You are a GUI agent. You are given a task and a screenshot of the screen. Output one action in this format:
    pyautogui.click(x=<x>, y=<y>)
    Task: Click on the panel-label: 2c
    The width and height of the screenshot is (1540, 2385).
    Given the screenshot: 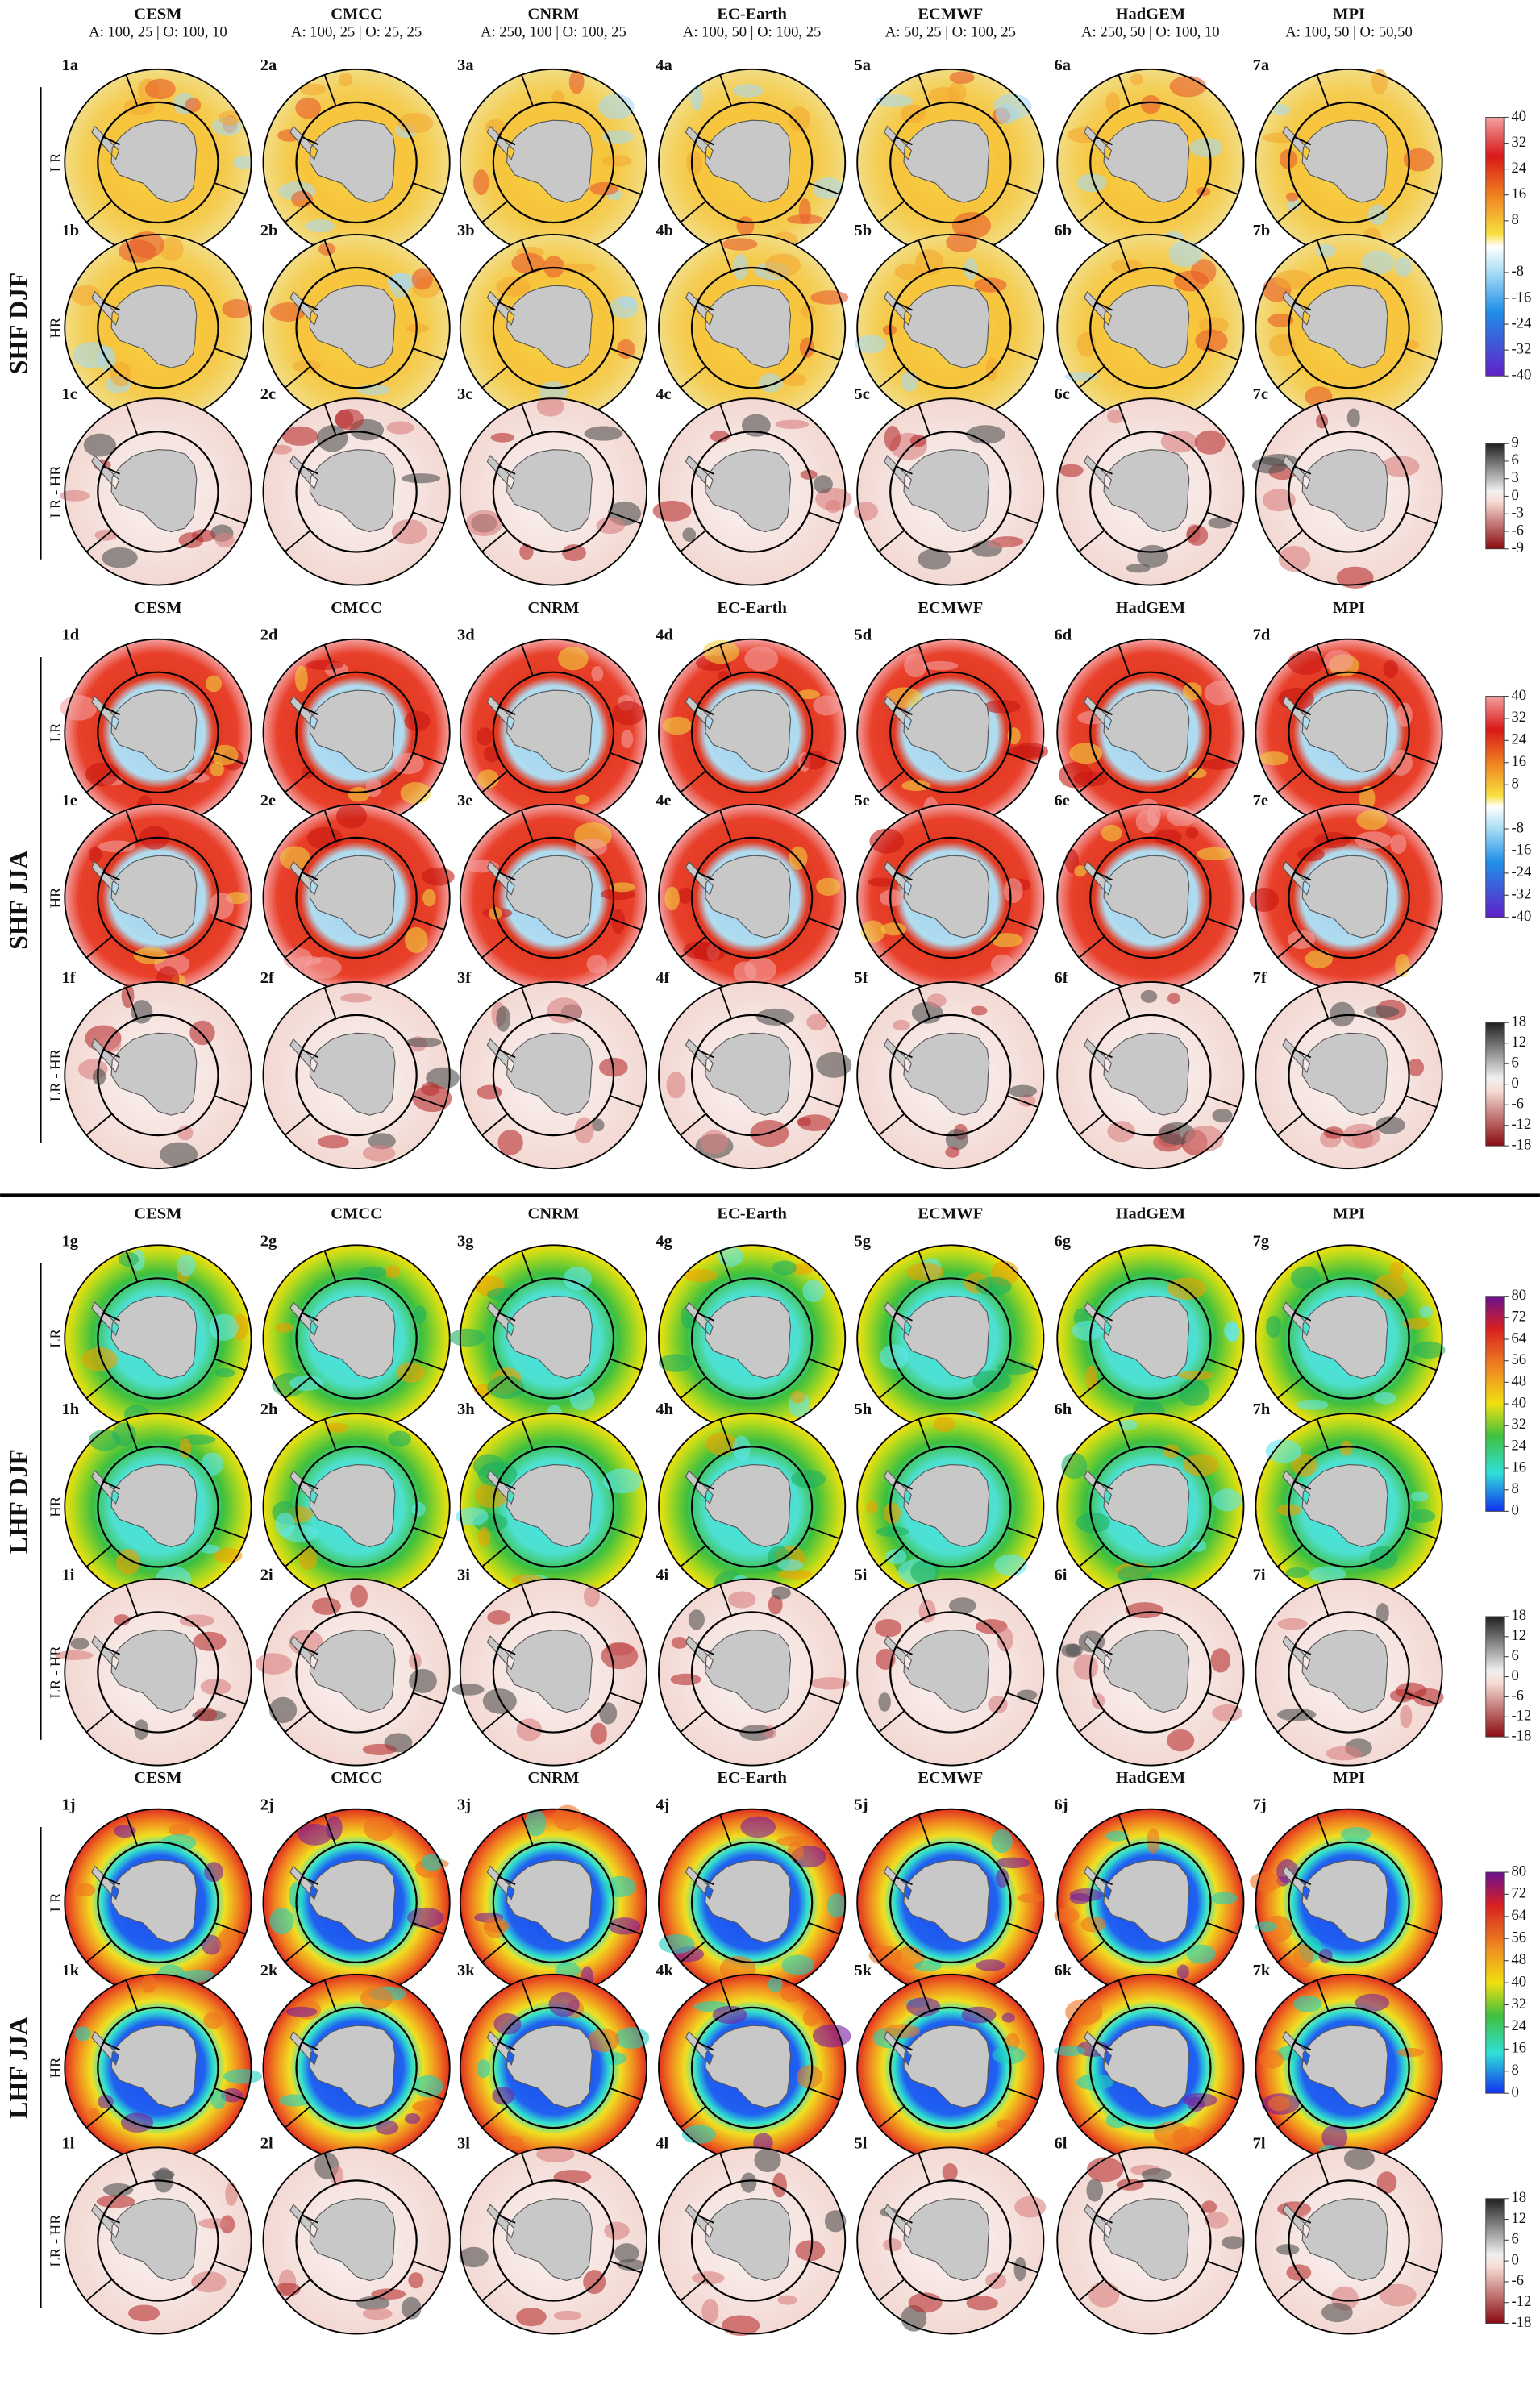 What is the action you would take?
    pyautogui.click(x=268, y=394)
    